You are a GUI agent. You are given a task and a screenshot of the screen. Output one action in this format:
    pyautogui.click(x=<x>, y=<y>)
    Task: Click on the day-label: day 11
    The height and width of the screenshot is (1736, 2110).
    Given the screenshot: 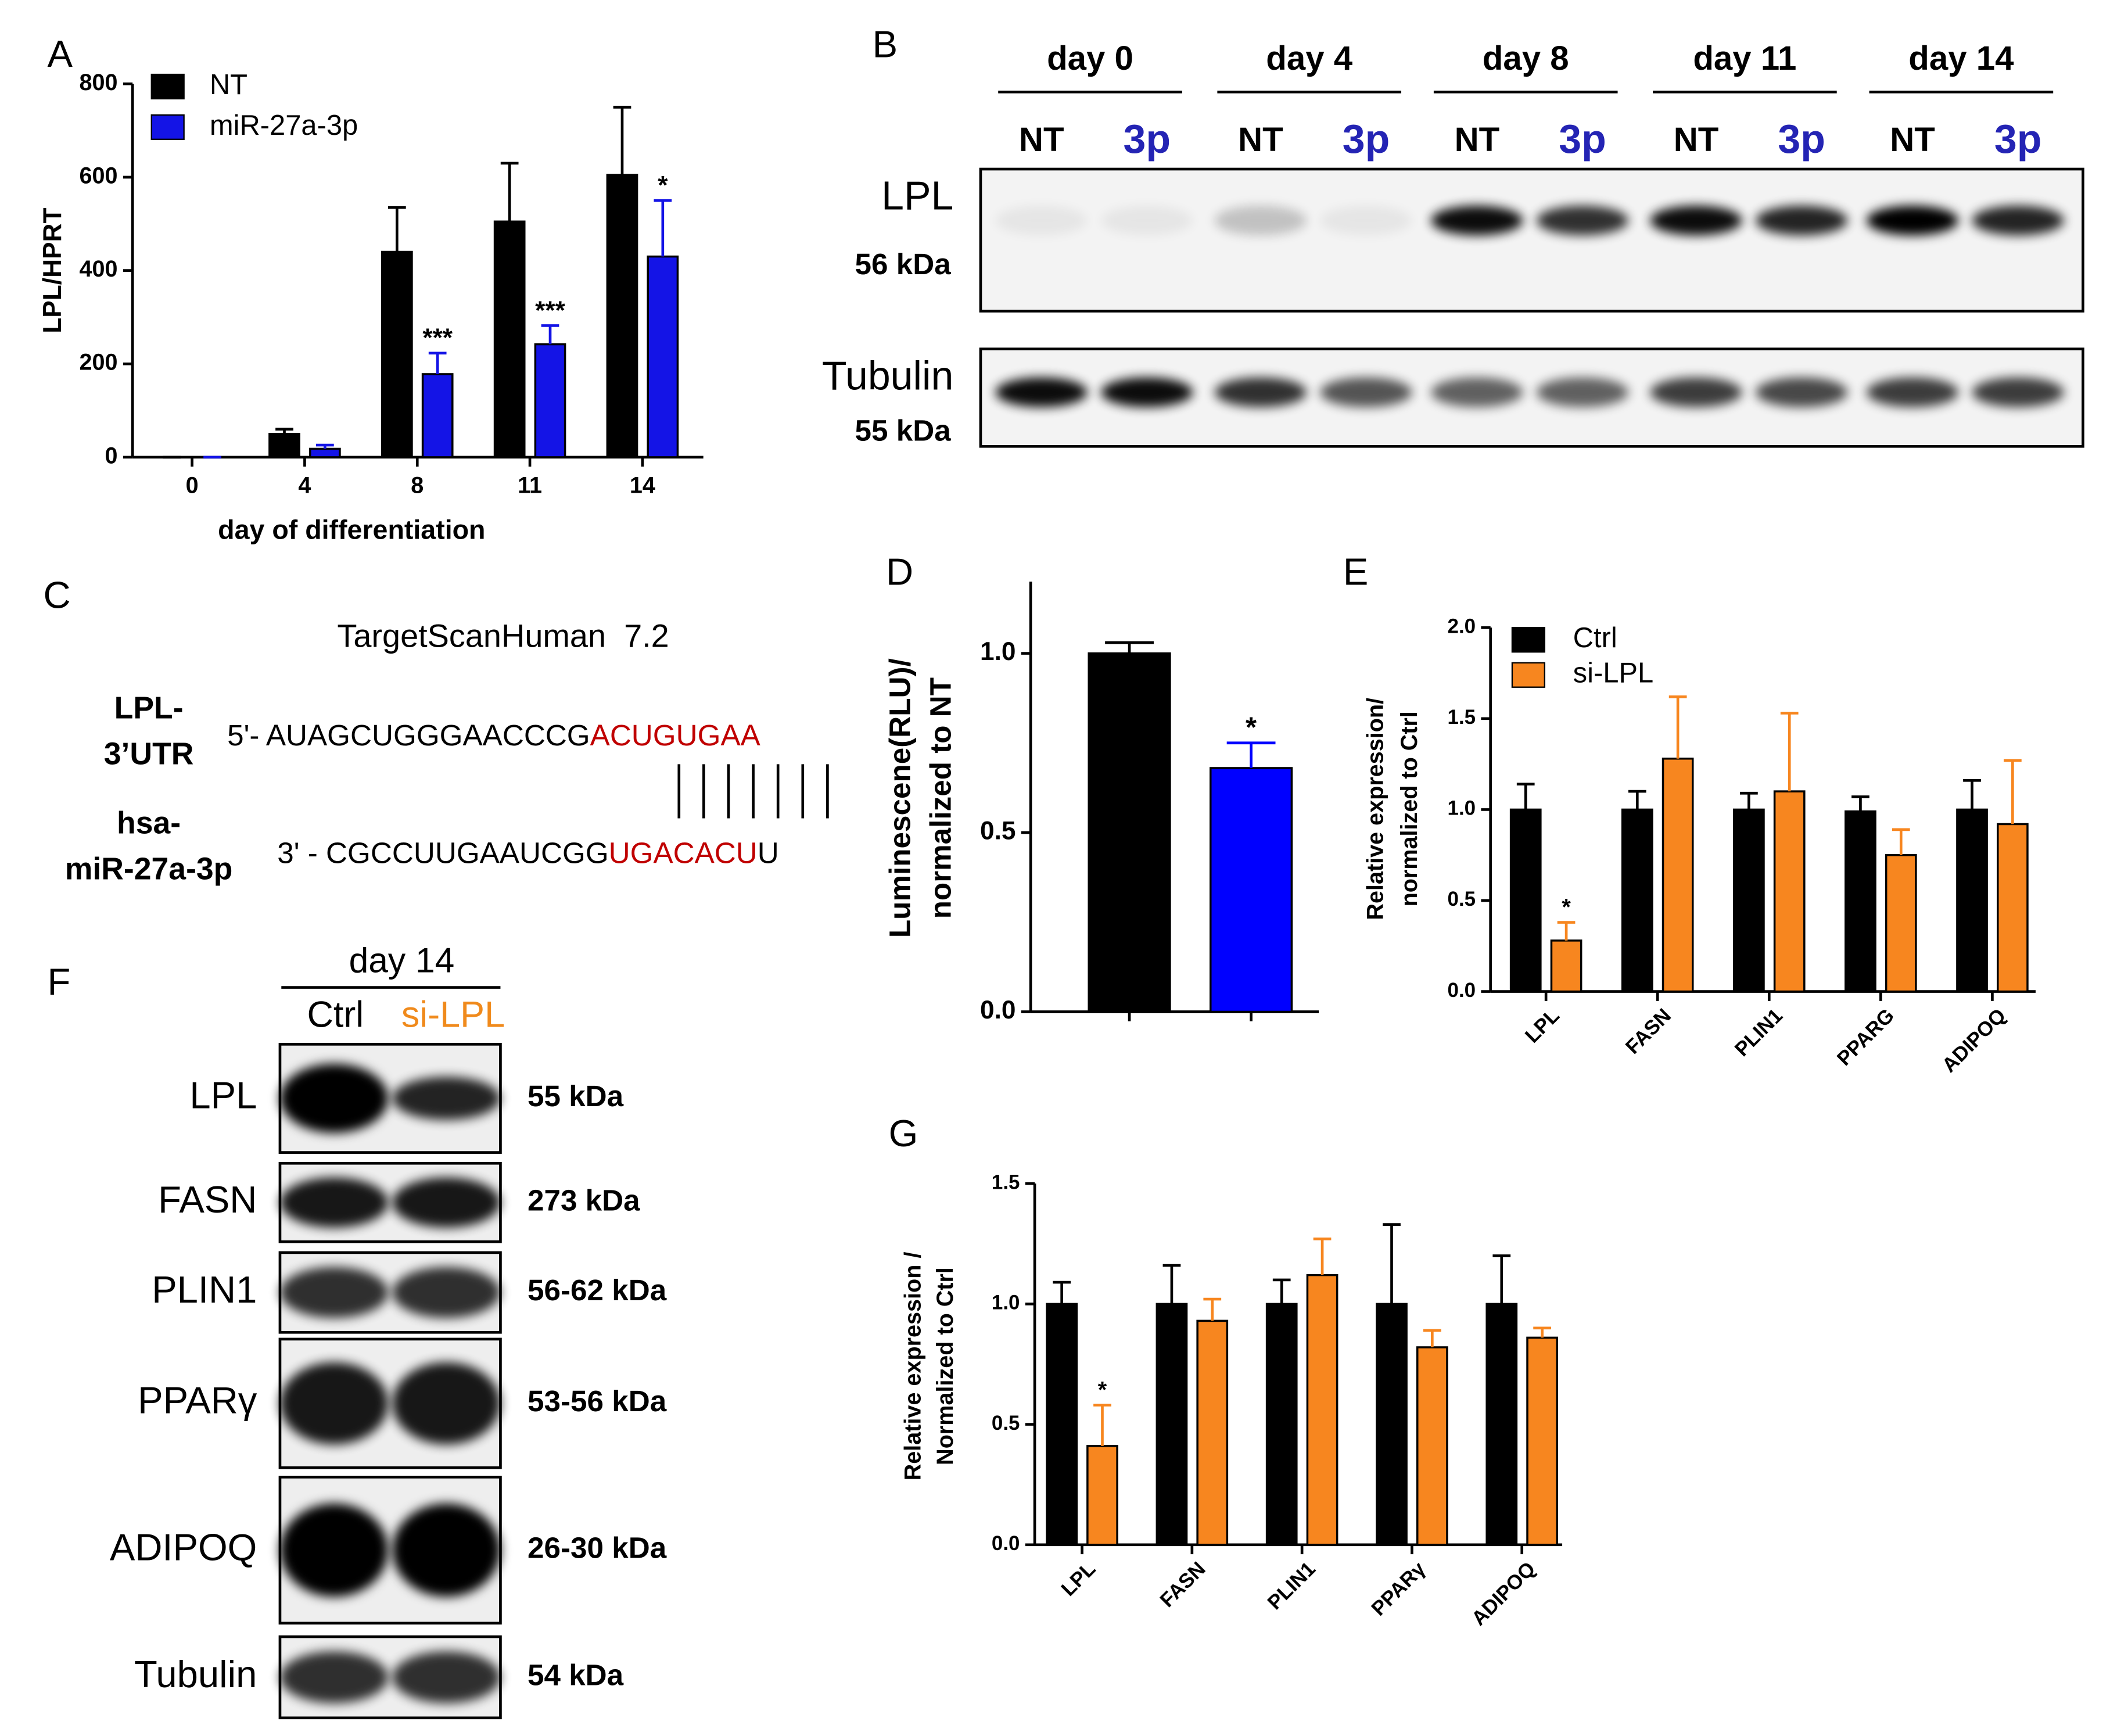 What is the action you would take?
    pyautogui.click(x=1744, y=58)
    